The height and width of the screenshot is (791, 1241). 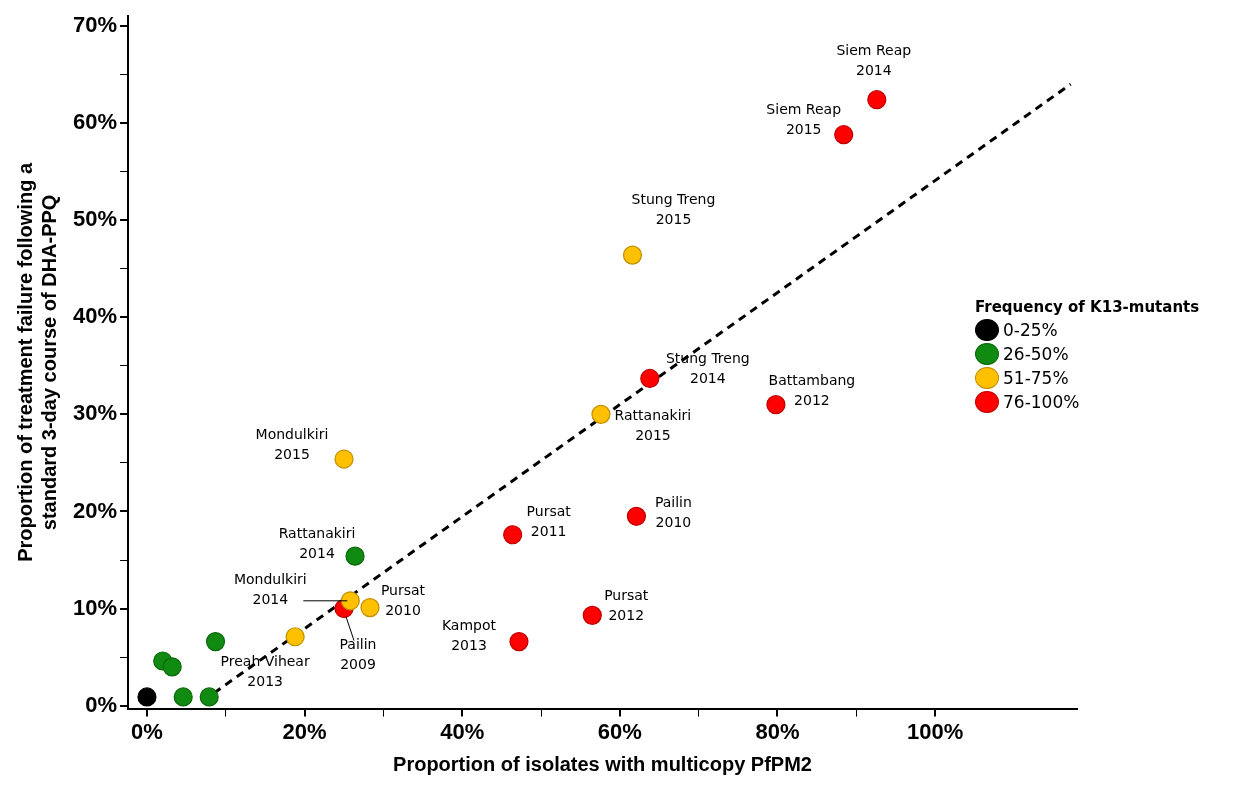 What do you see at coordinates (549, 521) in the screenshot?
I see `annotation: Pursat 2011` at bounding box center [549, 521].